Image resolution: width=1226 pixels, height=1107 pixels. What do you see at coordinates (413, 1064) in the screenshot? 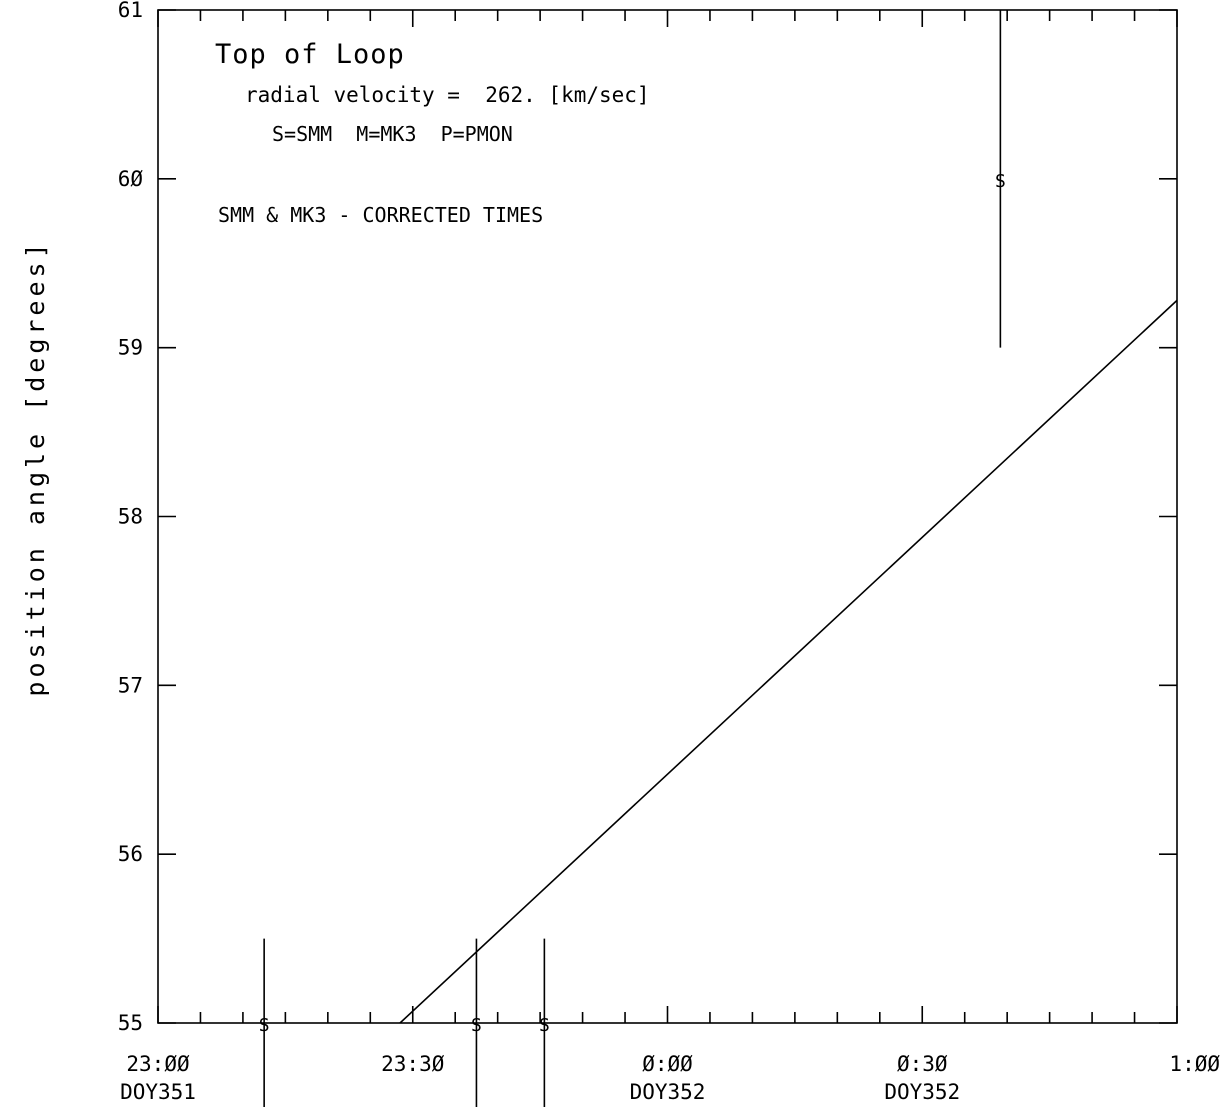
I see `x-tick-label: 23:3Ø` at bounding box center [413, 1064].